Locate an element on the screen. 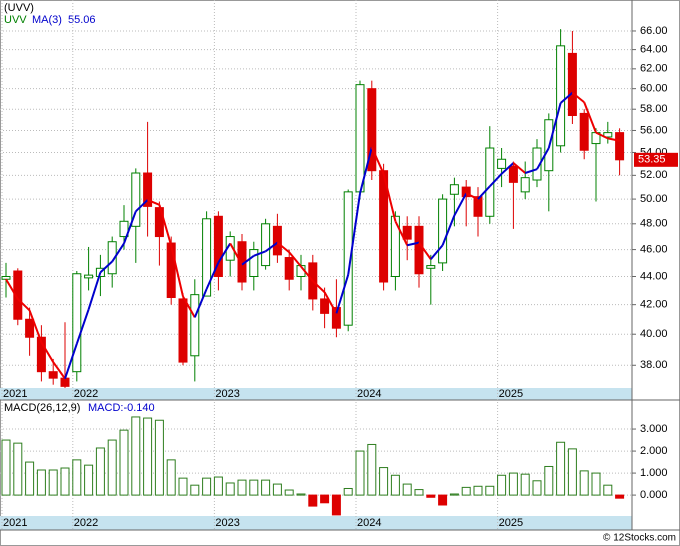  x-tick-label: 2023 is located at coordinates (227, 523).